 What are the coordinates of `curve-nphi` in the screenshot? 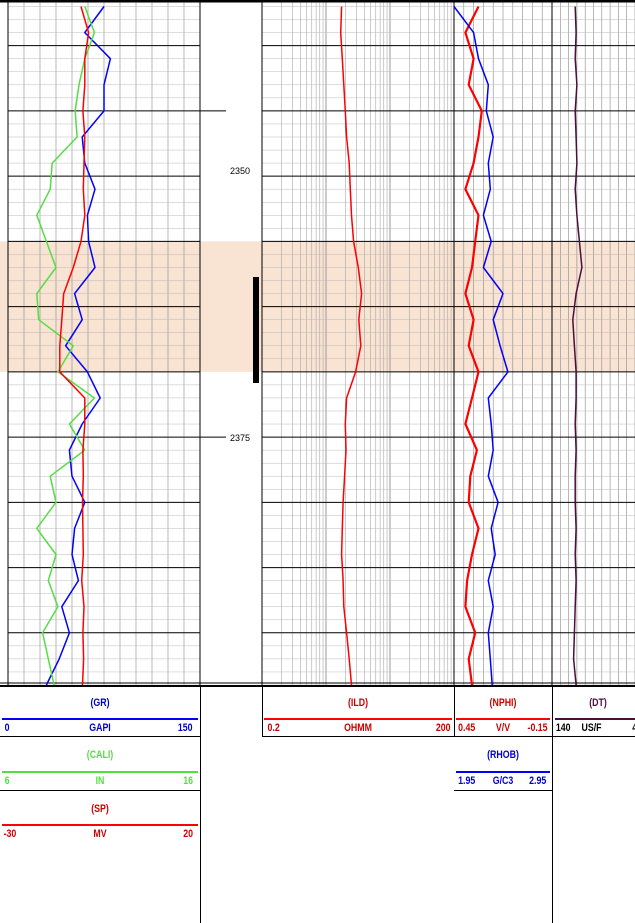 It's located at (473, 345).